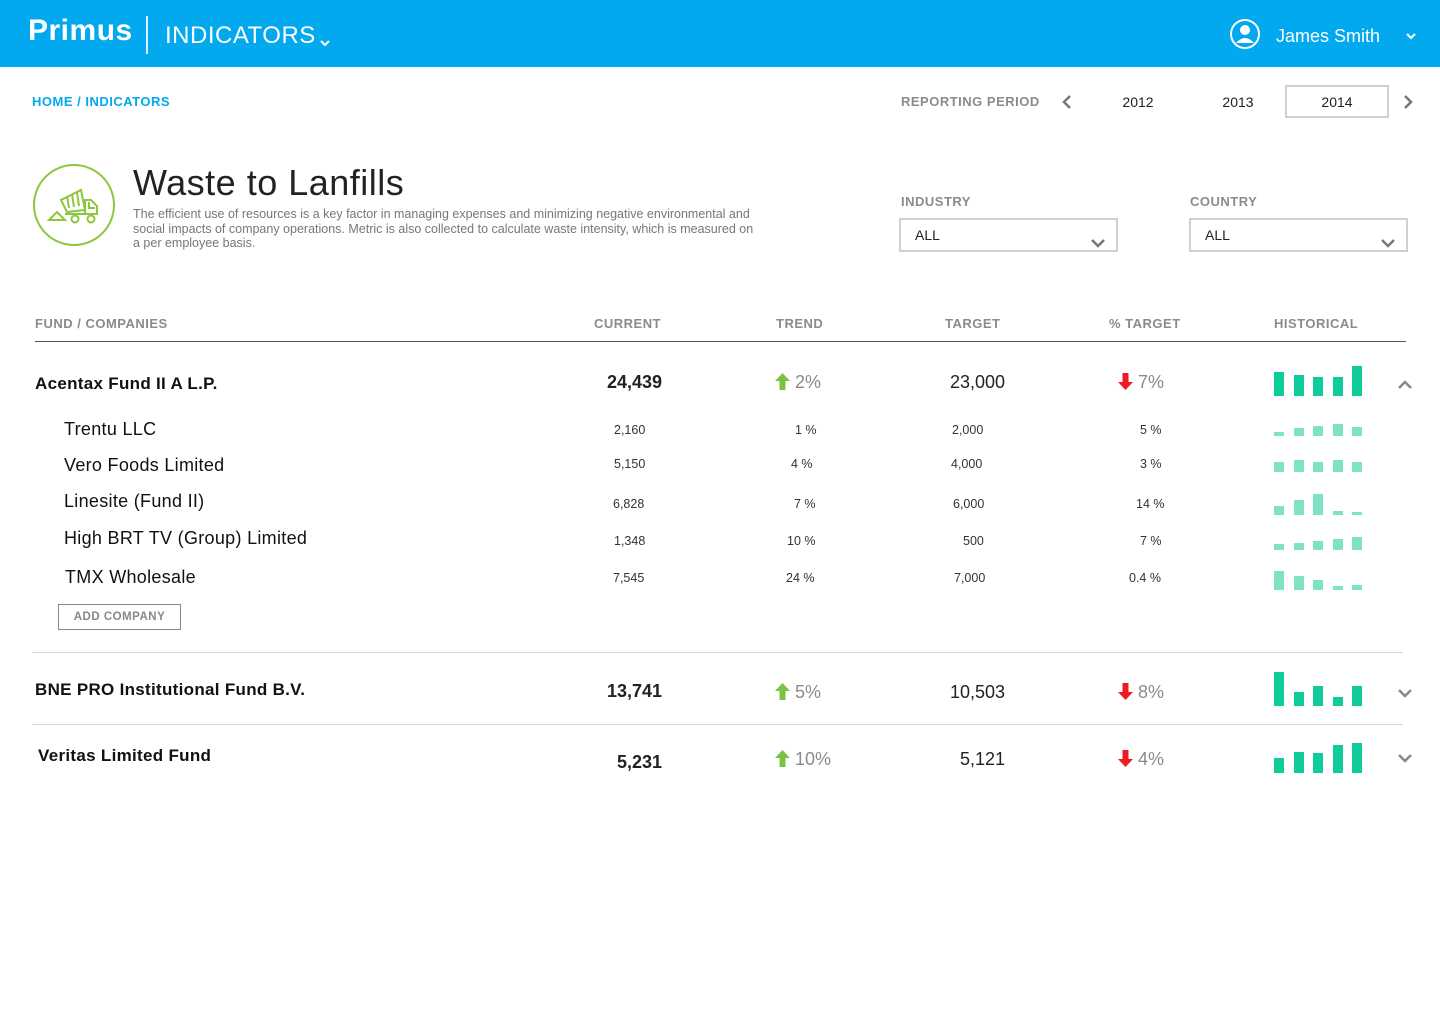  Describe the element at coordinates (1140, 759) in the screenshot. I see `fund-pct-target: 4%` at that location.